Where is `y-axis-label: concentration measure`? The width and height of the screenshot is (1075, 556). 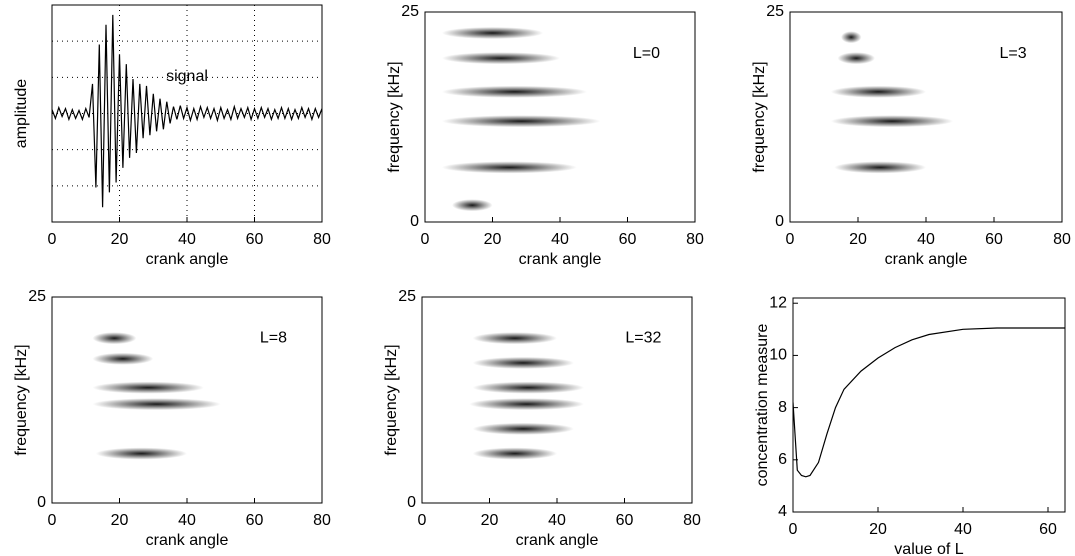
y-axis-label: concentration measure is located at coordinates (762, 405).